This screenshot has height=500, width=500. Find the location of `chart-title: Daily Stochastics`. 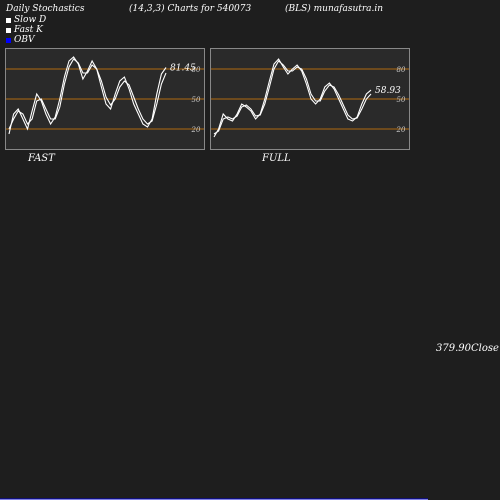

chart-title: Daily Stochastics is located at coordinates (45, 9).